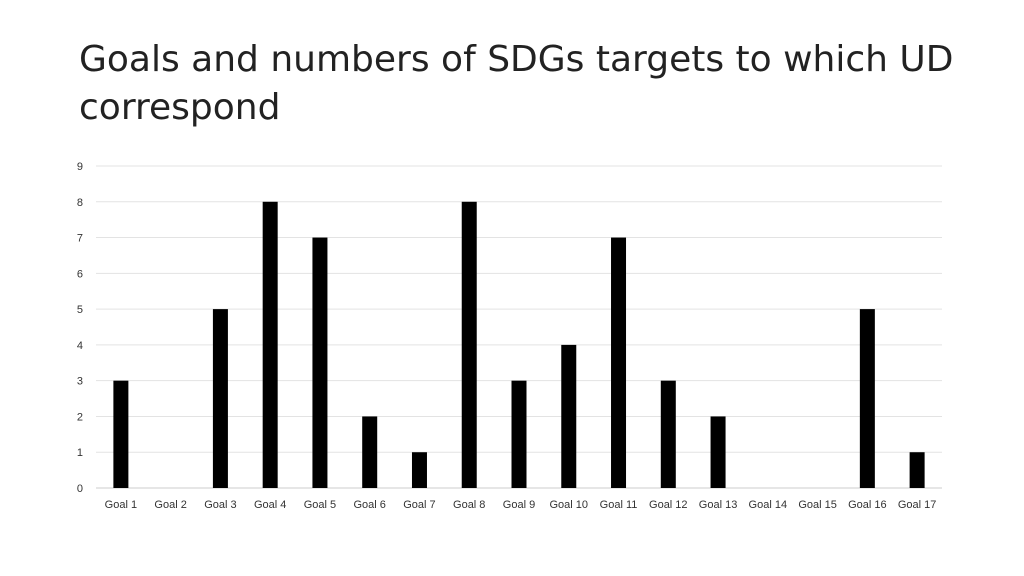 This screenshot has width=1024, height=576. I want to click on x-tick-label: Goal 8, so click(469, 505).